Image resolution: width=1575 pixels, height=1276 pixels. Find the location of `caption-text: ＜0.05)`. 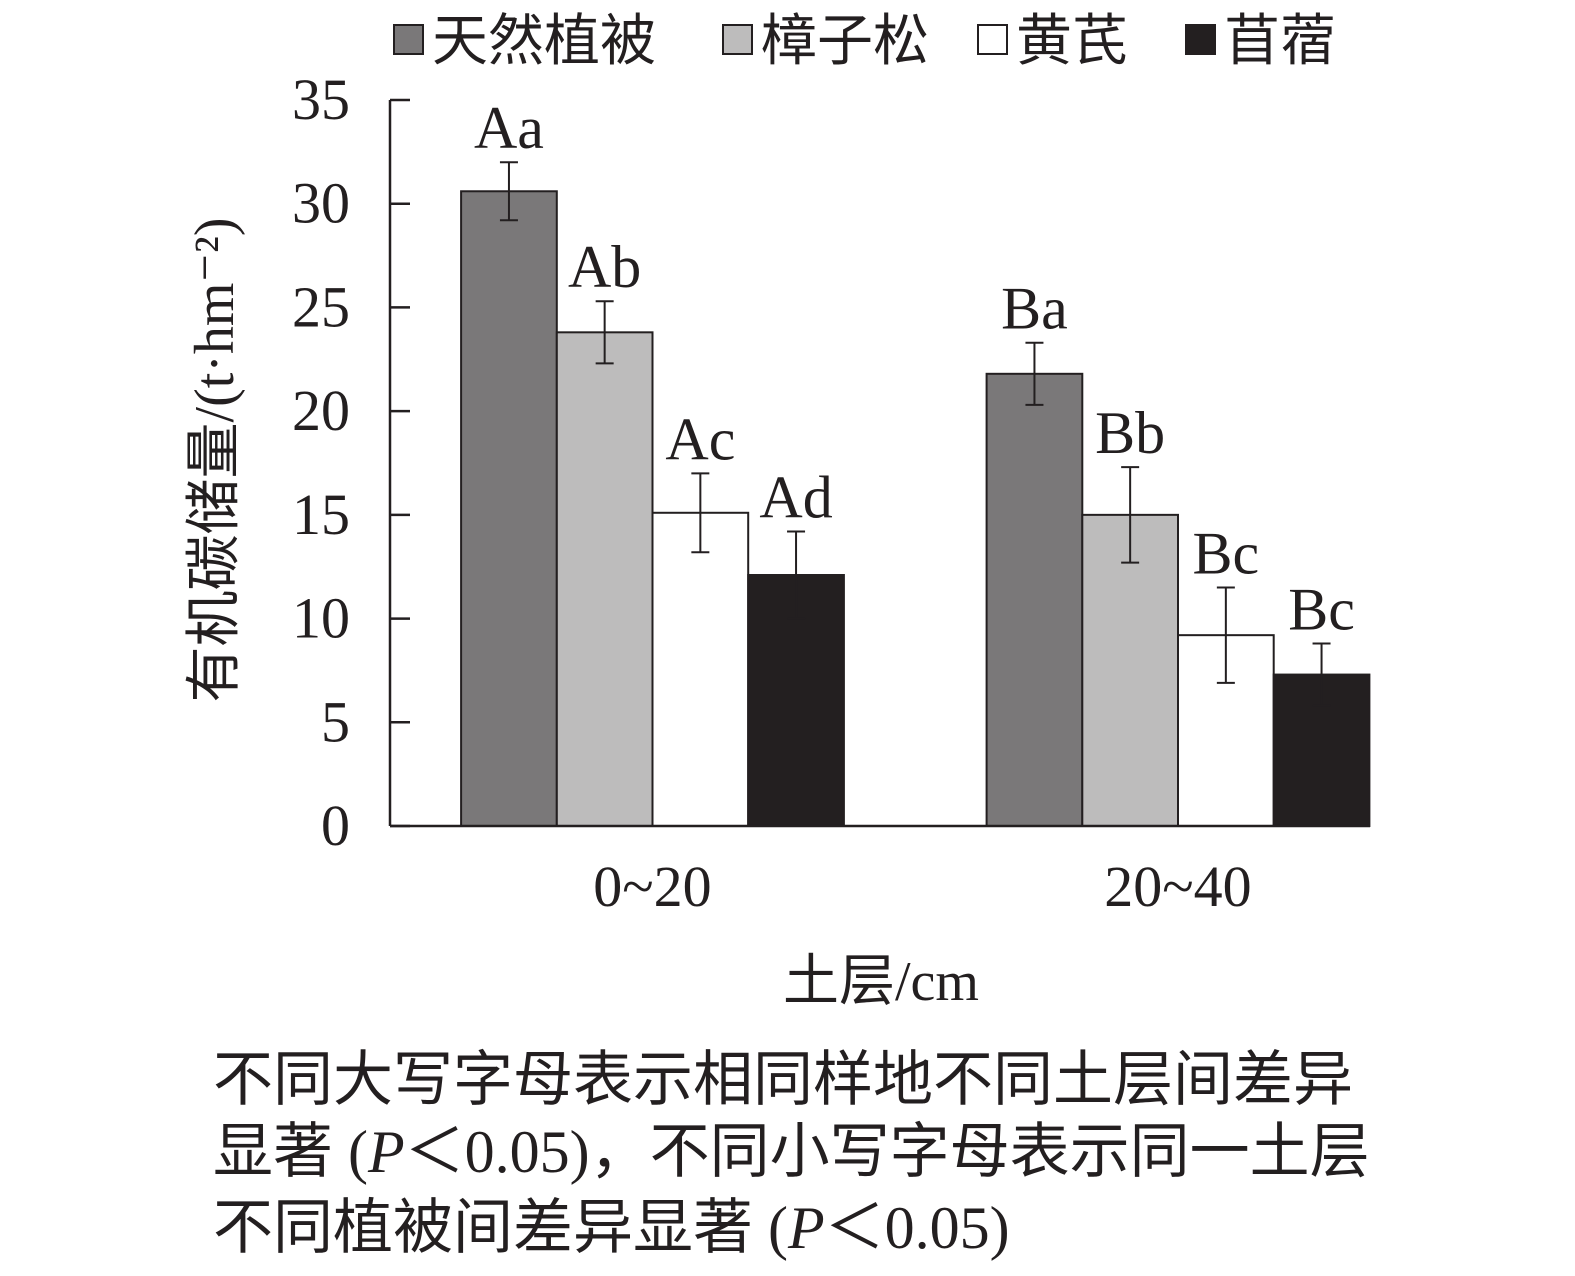

caption-text: ＜0.05) is located at coordinates (917, 1228).